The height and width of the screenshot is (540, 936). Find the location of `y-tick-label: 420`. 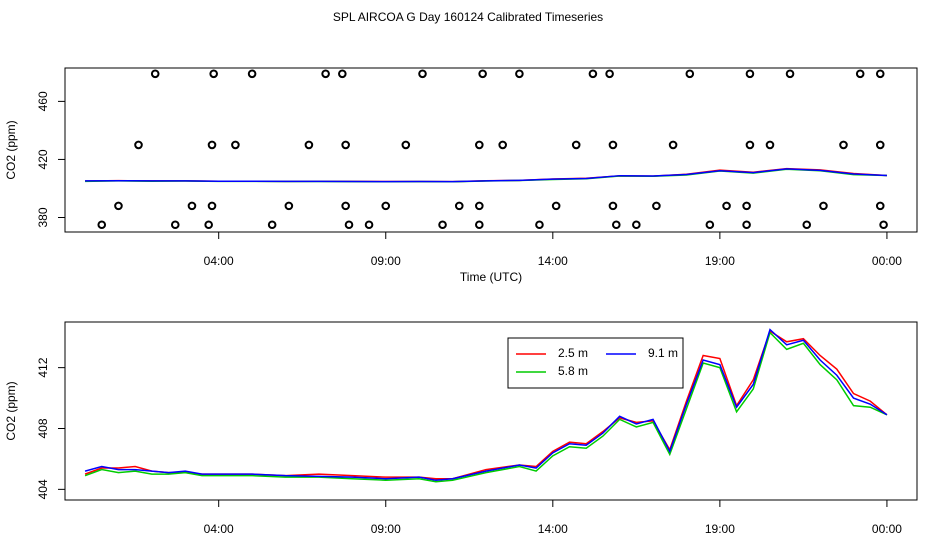

y-tick-label: 420 is located at coordinates (43, 159).